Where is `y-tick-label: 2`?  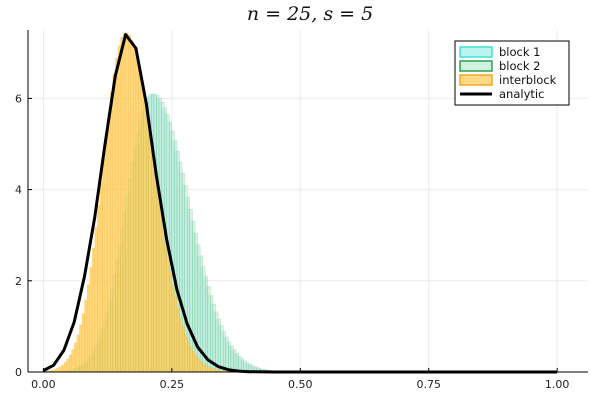 y-tick-label: 2 is located at coordinates (18, 281).